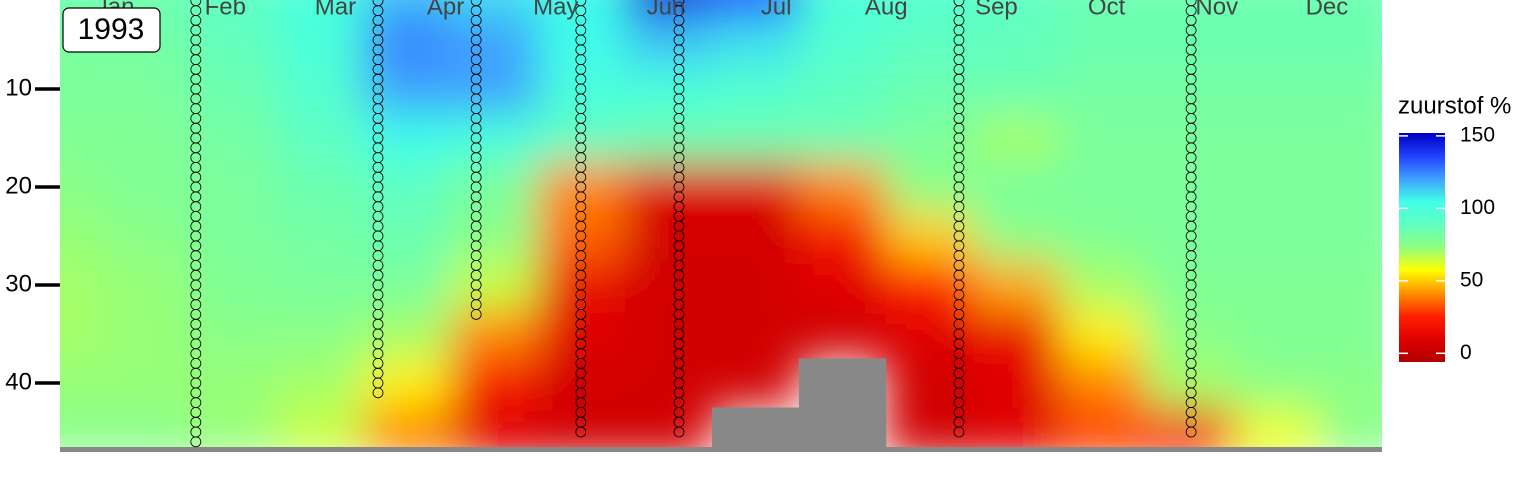 This screenshot has width=1536, height=480. I want to click on month-label: Jul, so click(776, 10).